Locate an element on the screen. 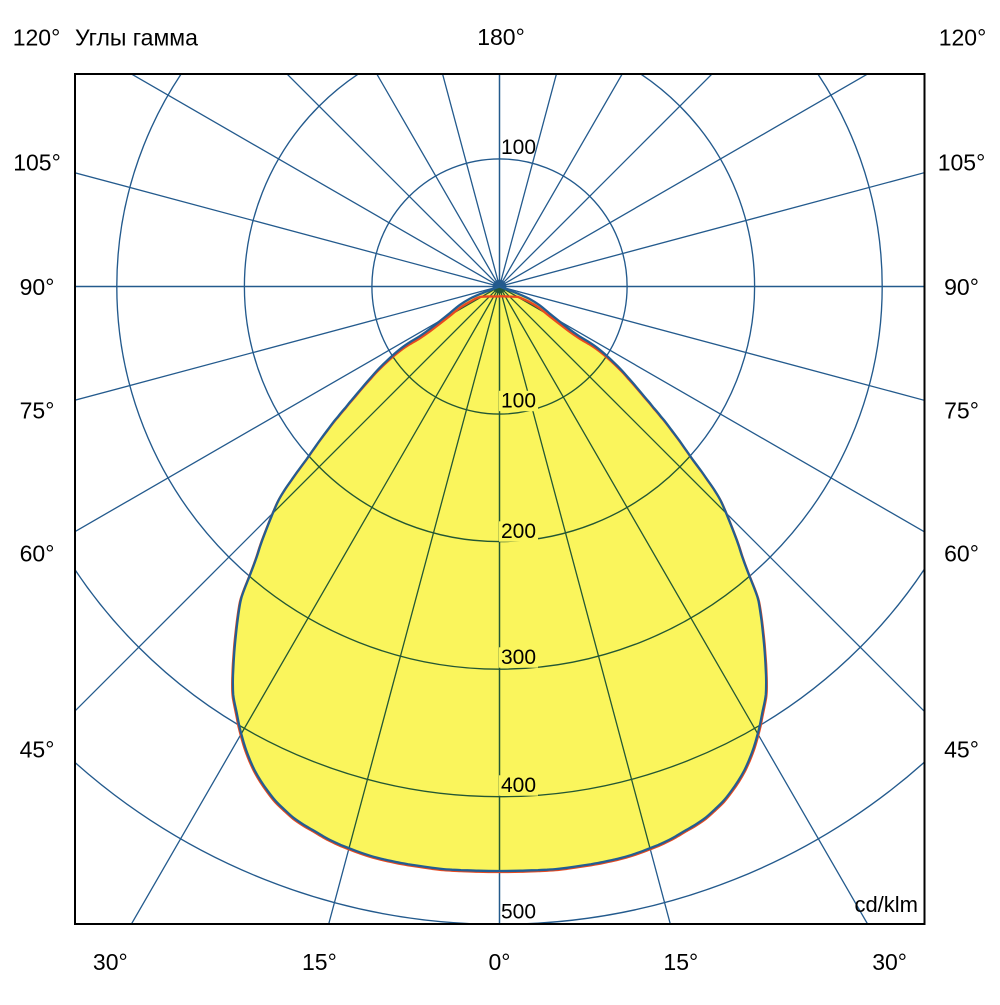 This screenshot has height=1005, width=1000. svg-text: 180° is located at coordinates (501, 37).